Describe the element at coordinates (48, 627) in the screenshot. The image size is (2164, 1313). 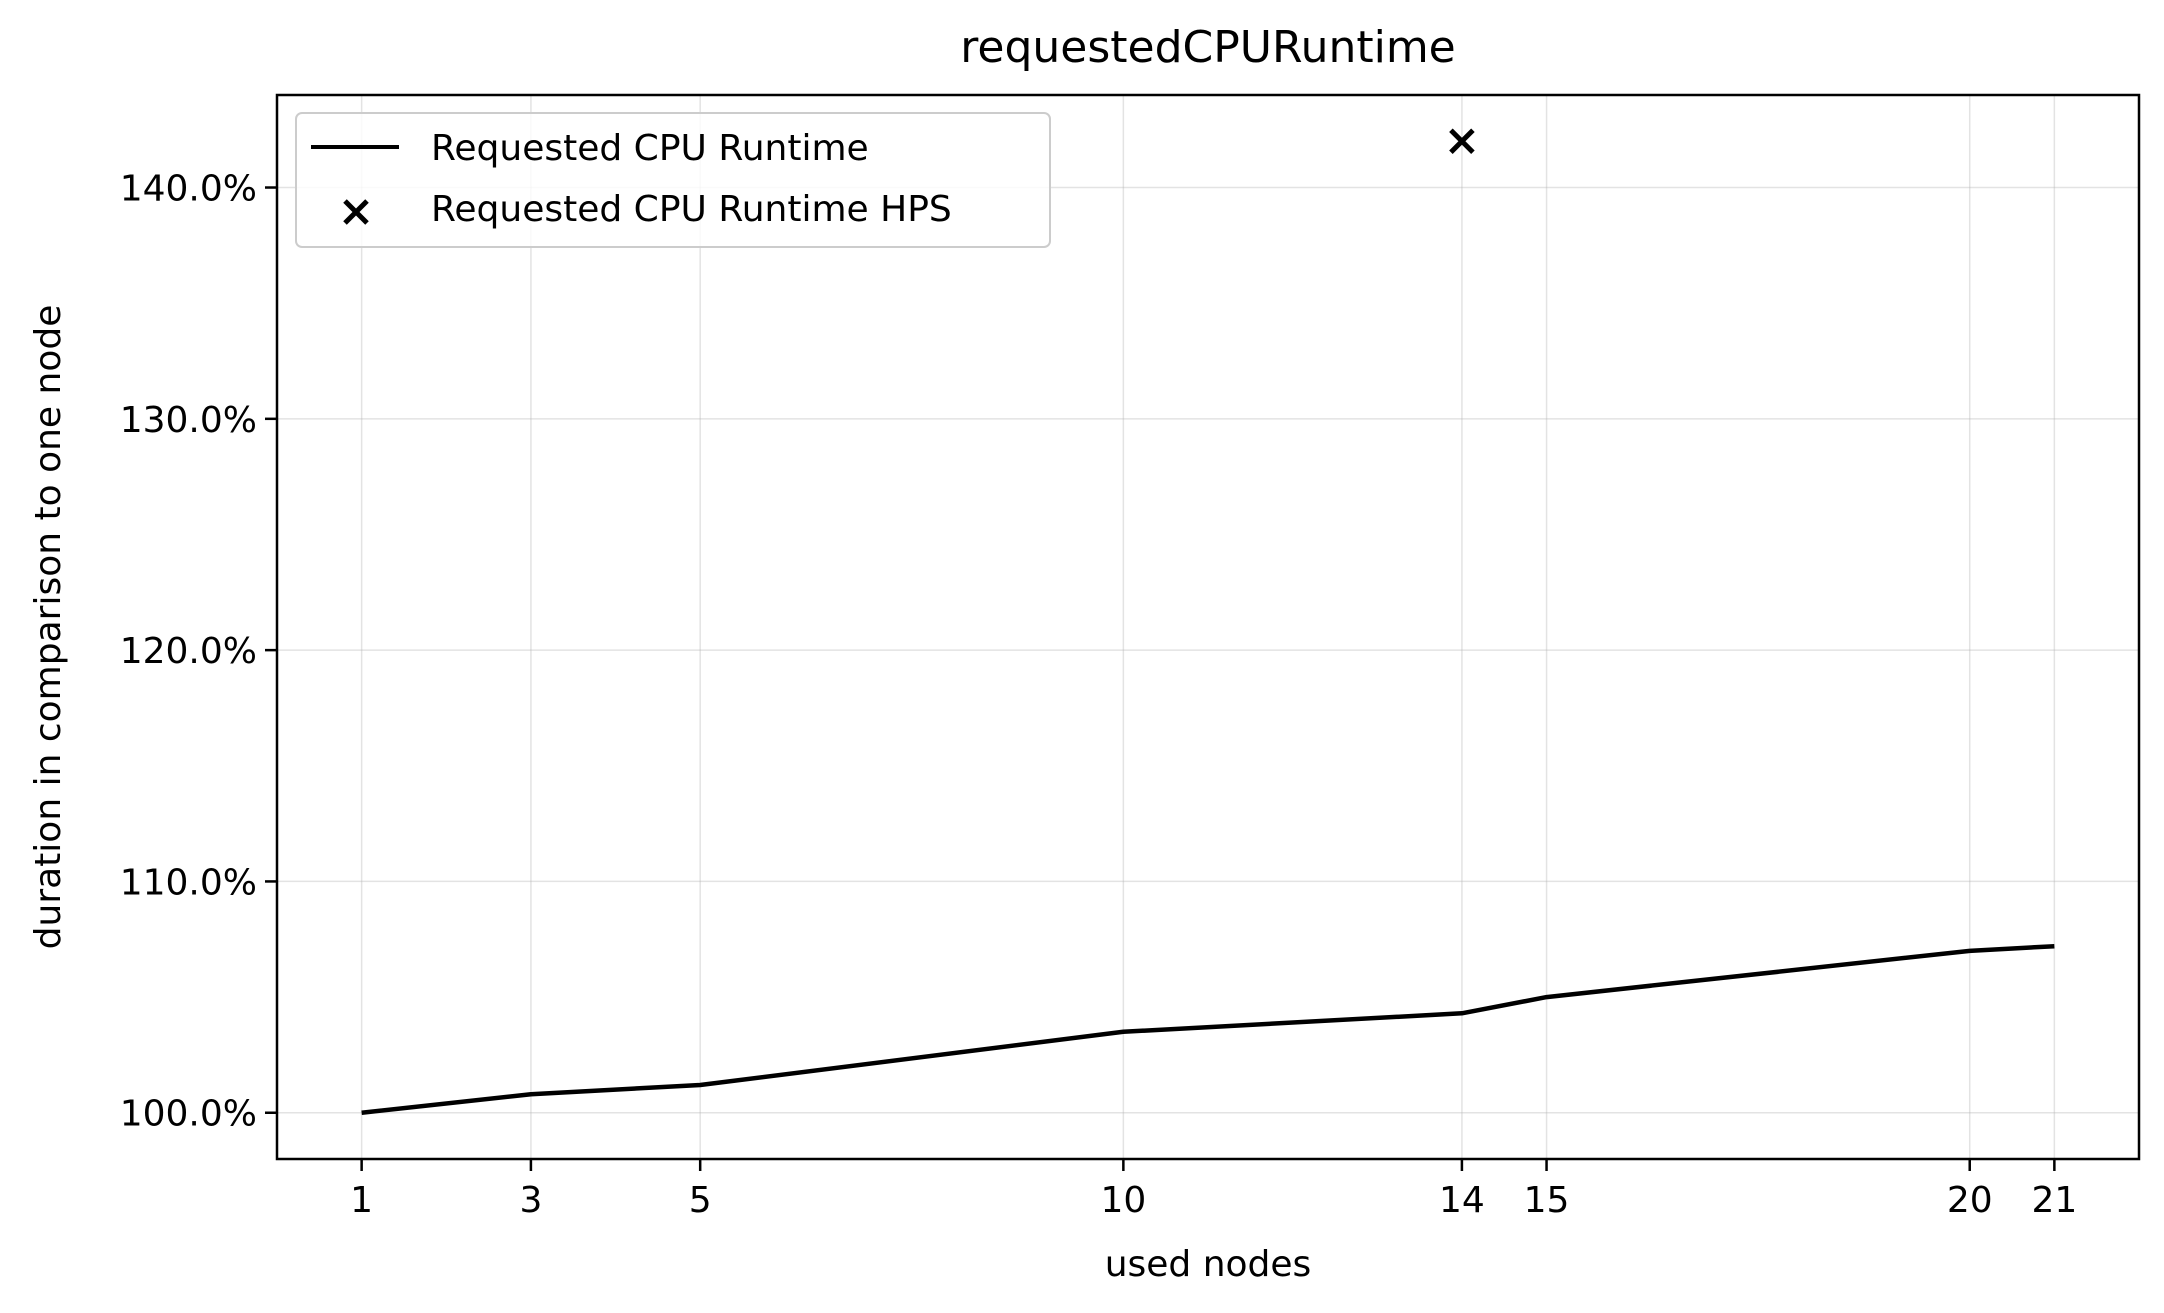
I see `y-axis-label: duration in comparison to one node` at that location.